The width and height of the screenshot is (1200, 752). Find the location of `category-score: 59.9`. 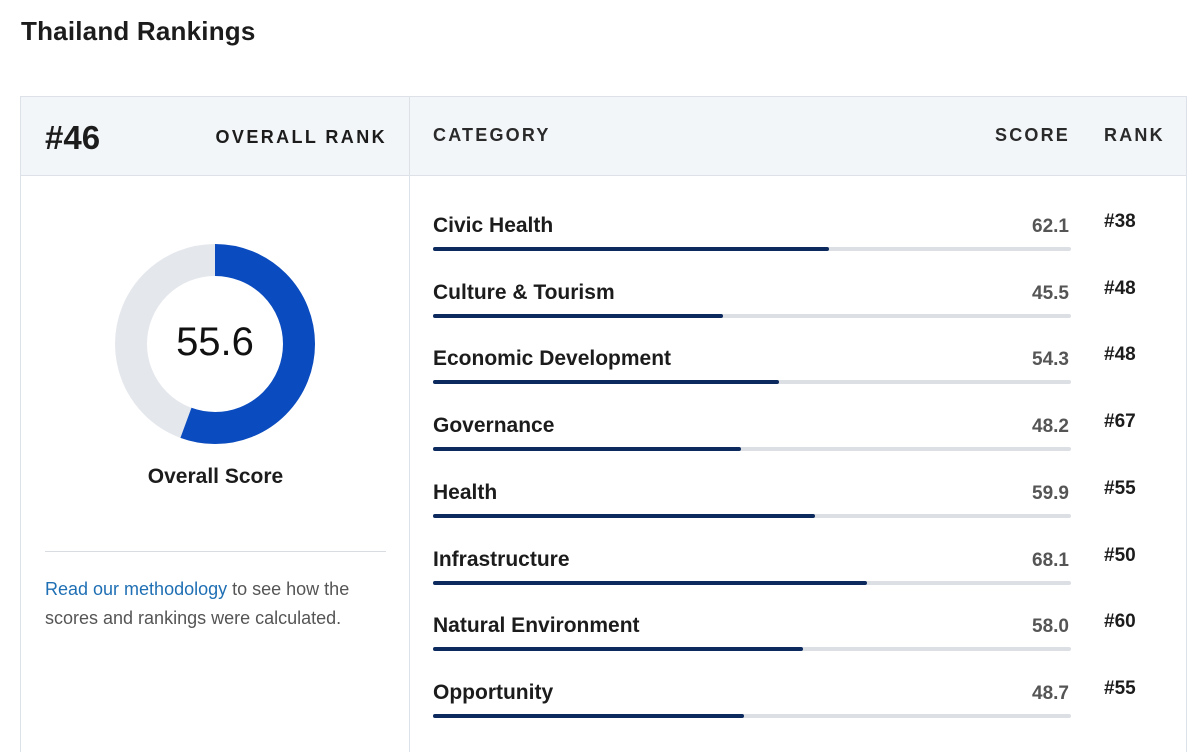

category-score: 59.9 is located at coordinates (1050, 493).